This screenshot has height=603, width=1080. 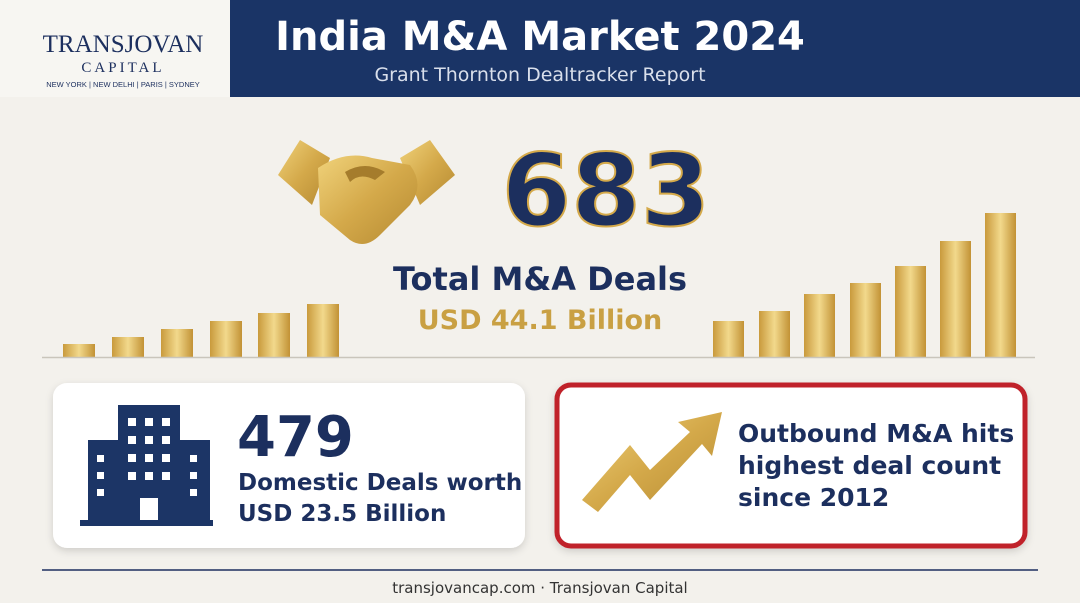 I want to click on logo-bg, so click(x=115, y=48).